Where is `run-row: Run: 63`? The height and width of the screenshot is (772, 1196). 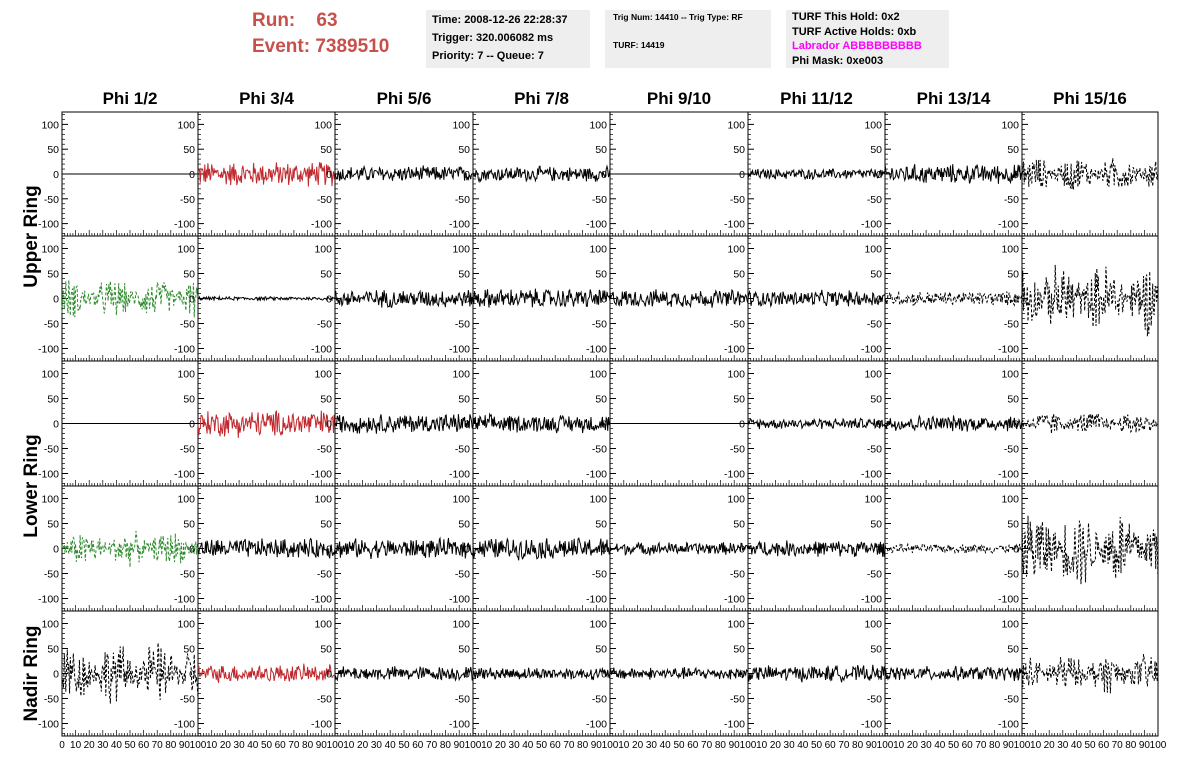
run-row: Run: 63 is located at coordinates (337, 21).